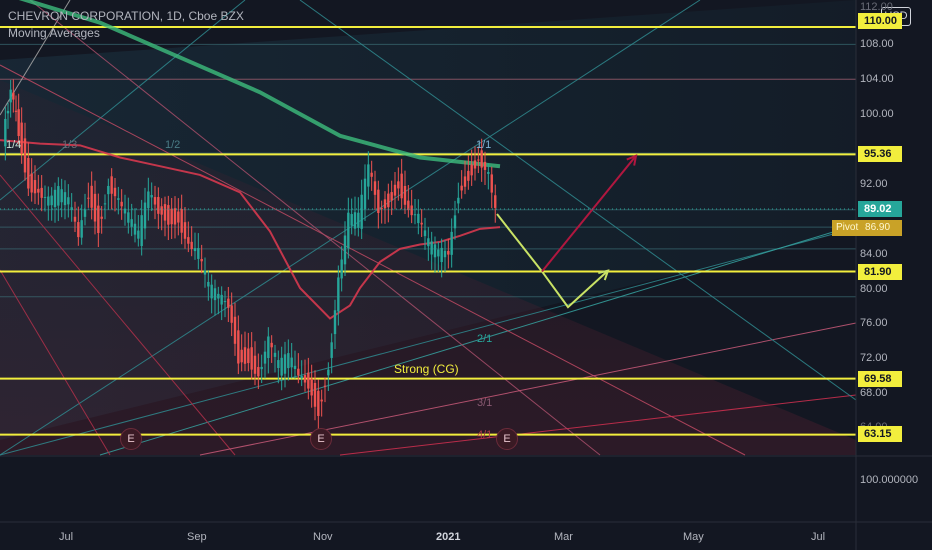 This screenshot has height=550, width=932. I want to click on time-tick: May, so click(693, 537).